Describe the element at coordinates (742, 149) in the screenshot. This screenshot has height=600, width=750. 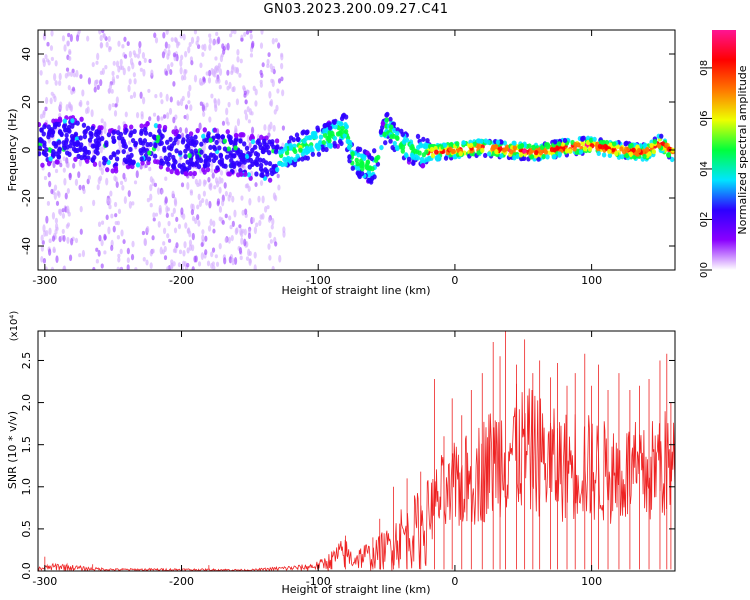
I see `colorbar-label: Normalized spectral amplitude` at that location.